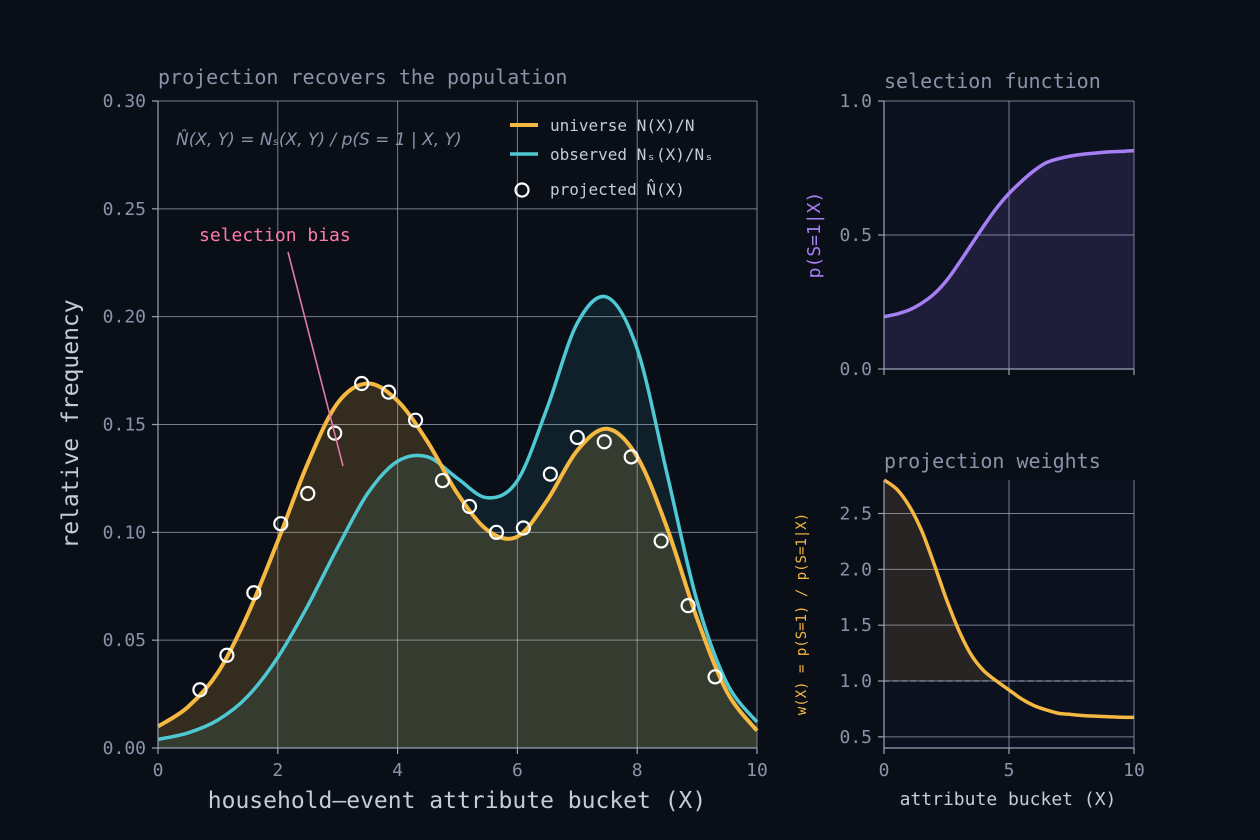  I want to click on weights-x-ticks: 0 5 10, so click(1012, 764).